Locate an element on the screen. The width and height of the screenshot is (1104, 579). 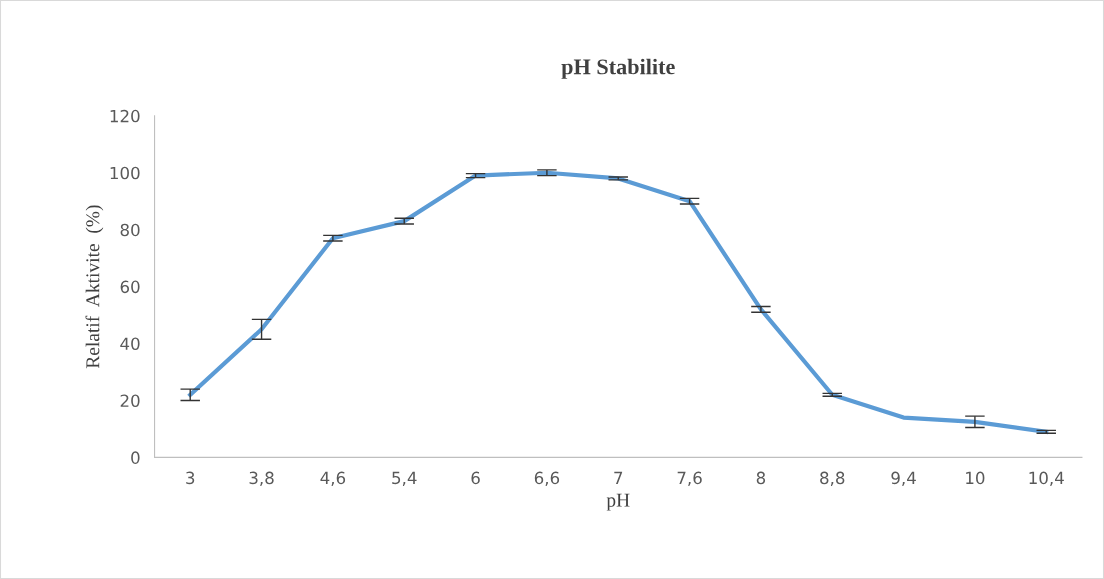
x-tick-label: 9,4 is located at coordinates (903, 478).